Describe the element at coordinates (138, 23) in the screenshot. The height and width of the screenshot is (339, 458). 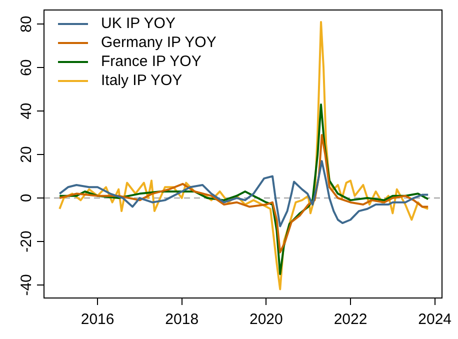
I see `legend-label: UK IP YOY` at that location.